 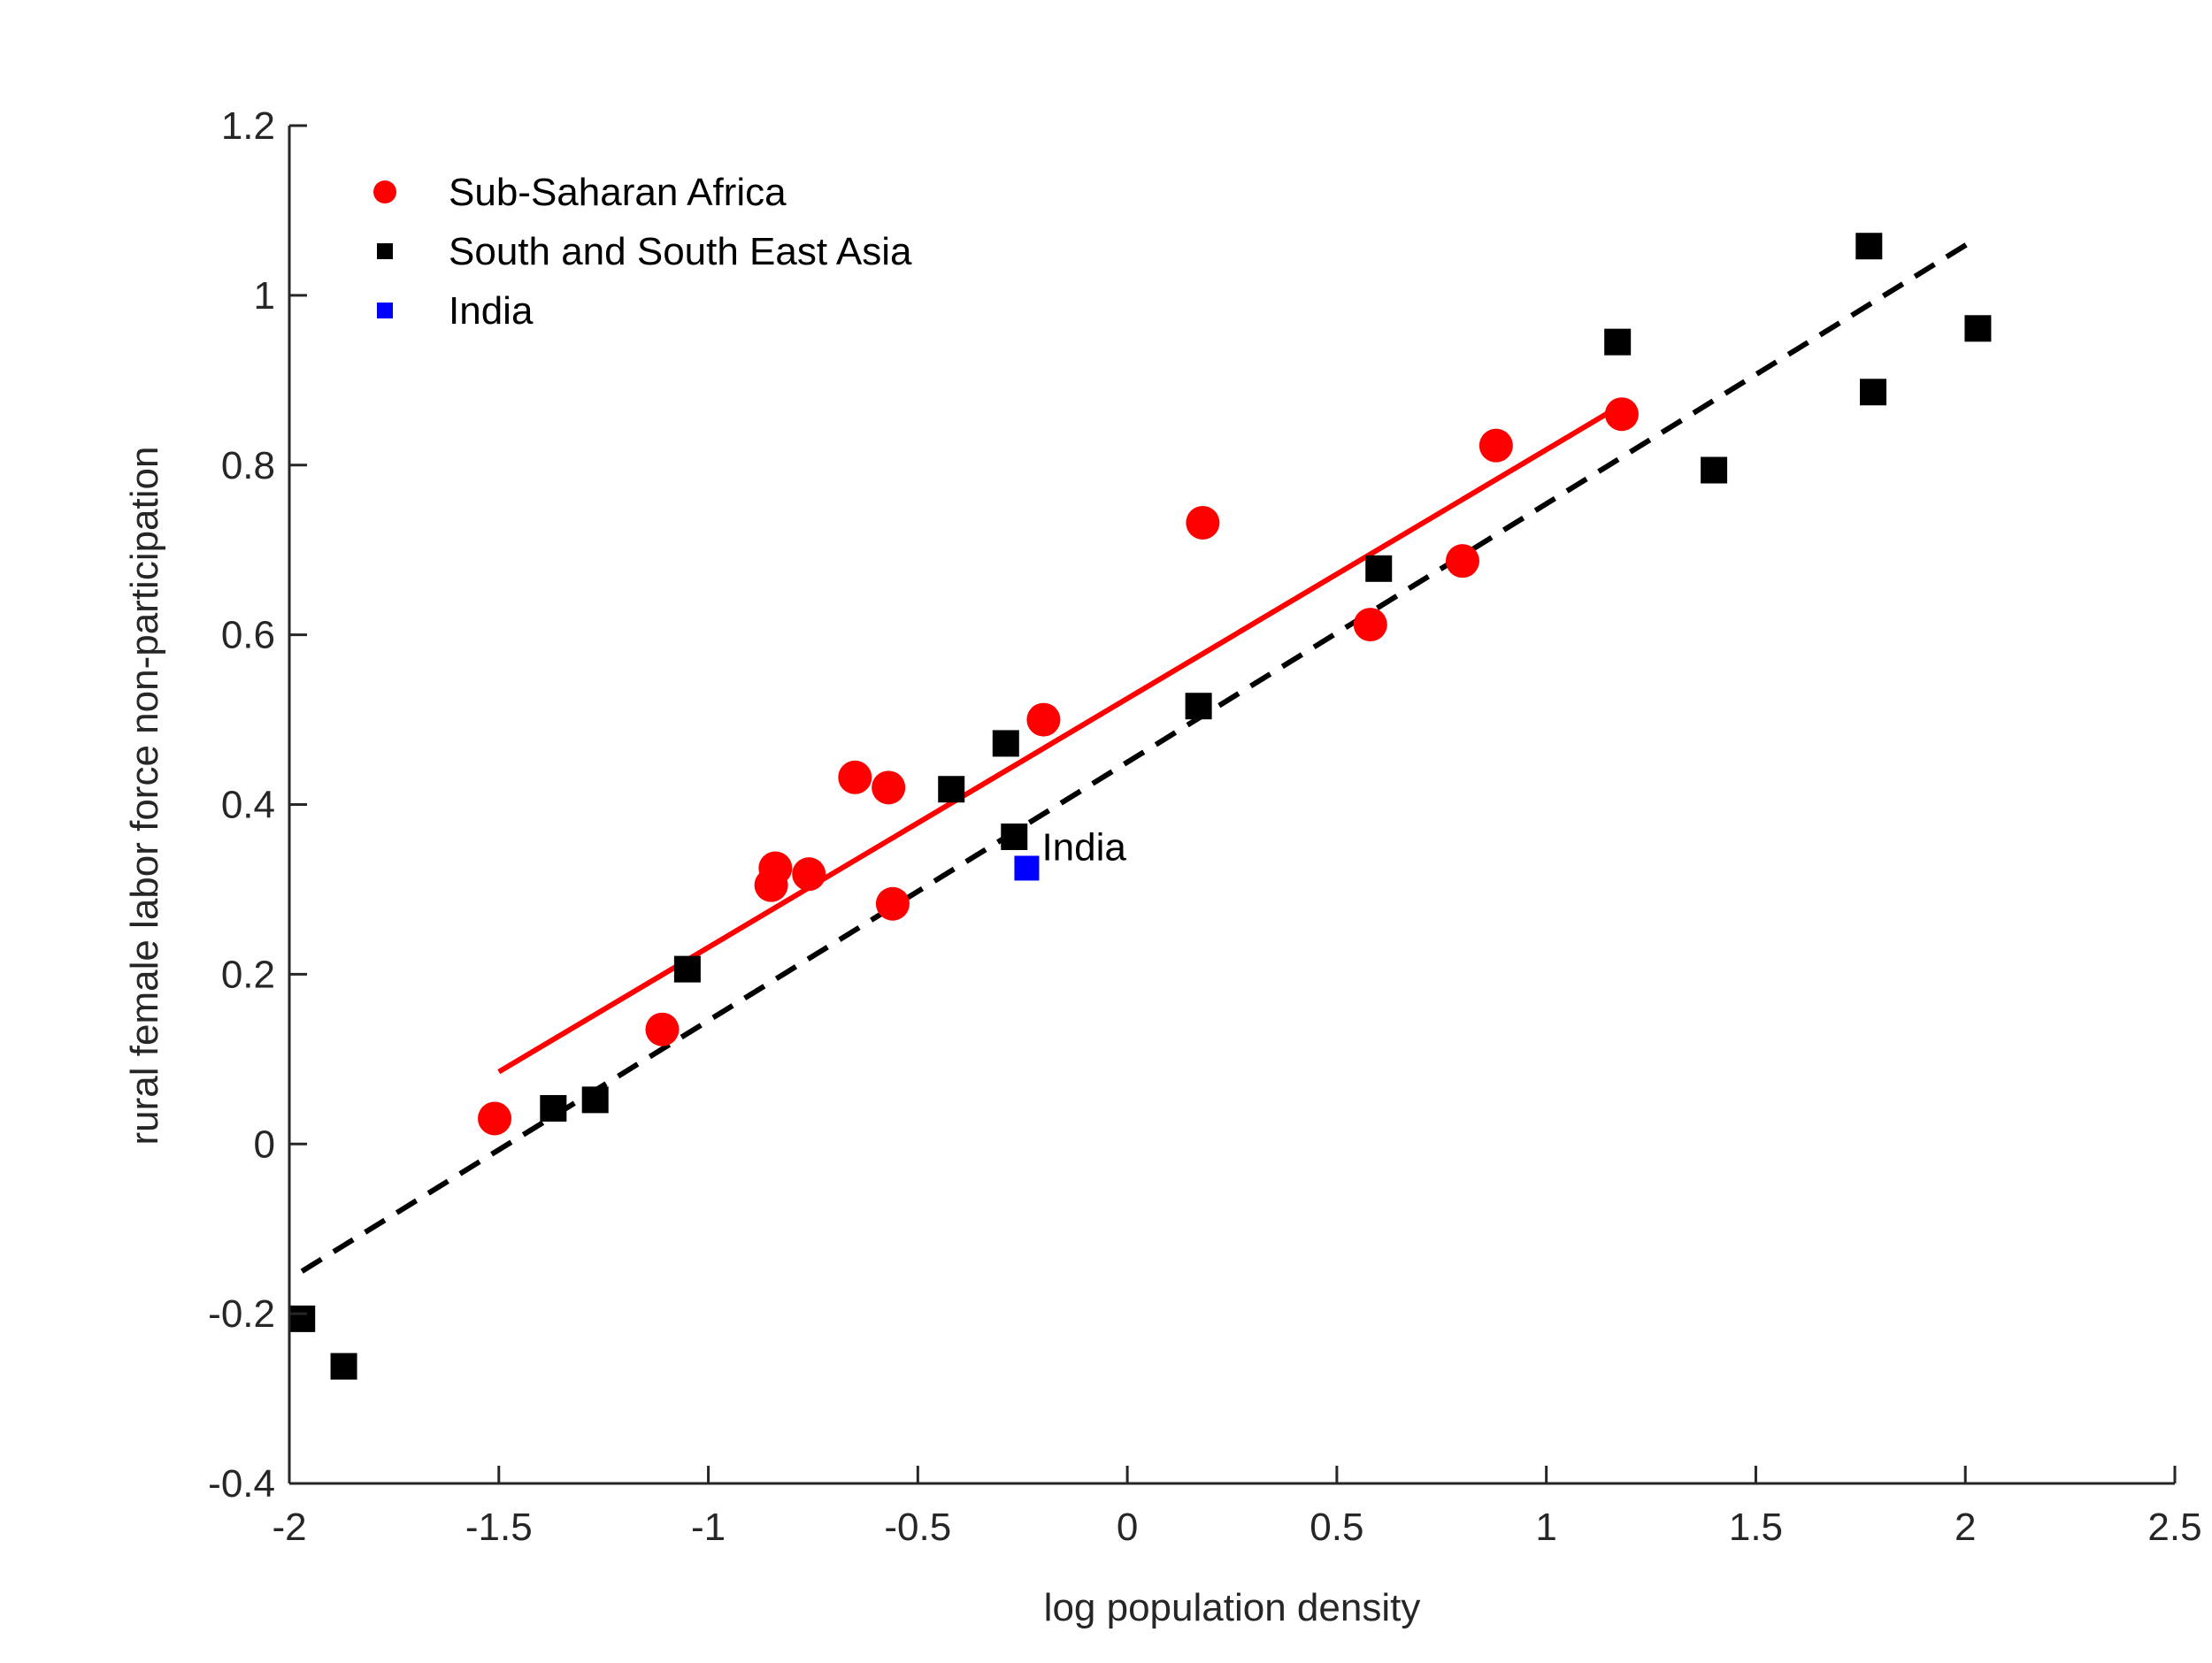 What do you see at coordinates (1128, 1528) in the screenshot?
I see `x-tick-label: 0` at bounding box center [1128, 1528].